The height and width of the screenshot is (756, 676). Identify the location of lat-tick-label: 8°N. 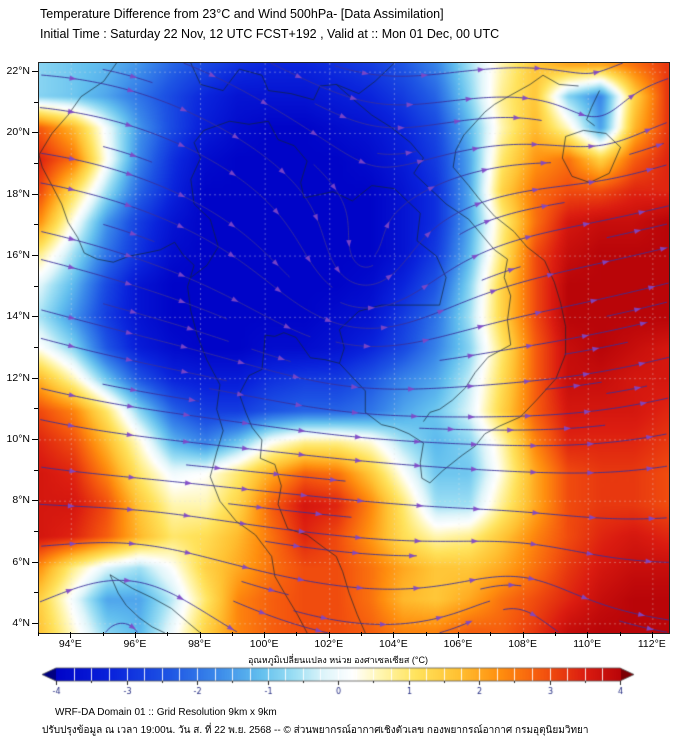
(21, 500).